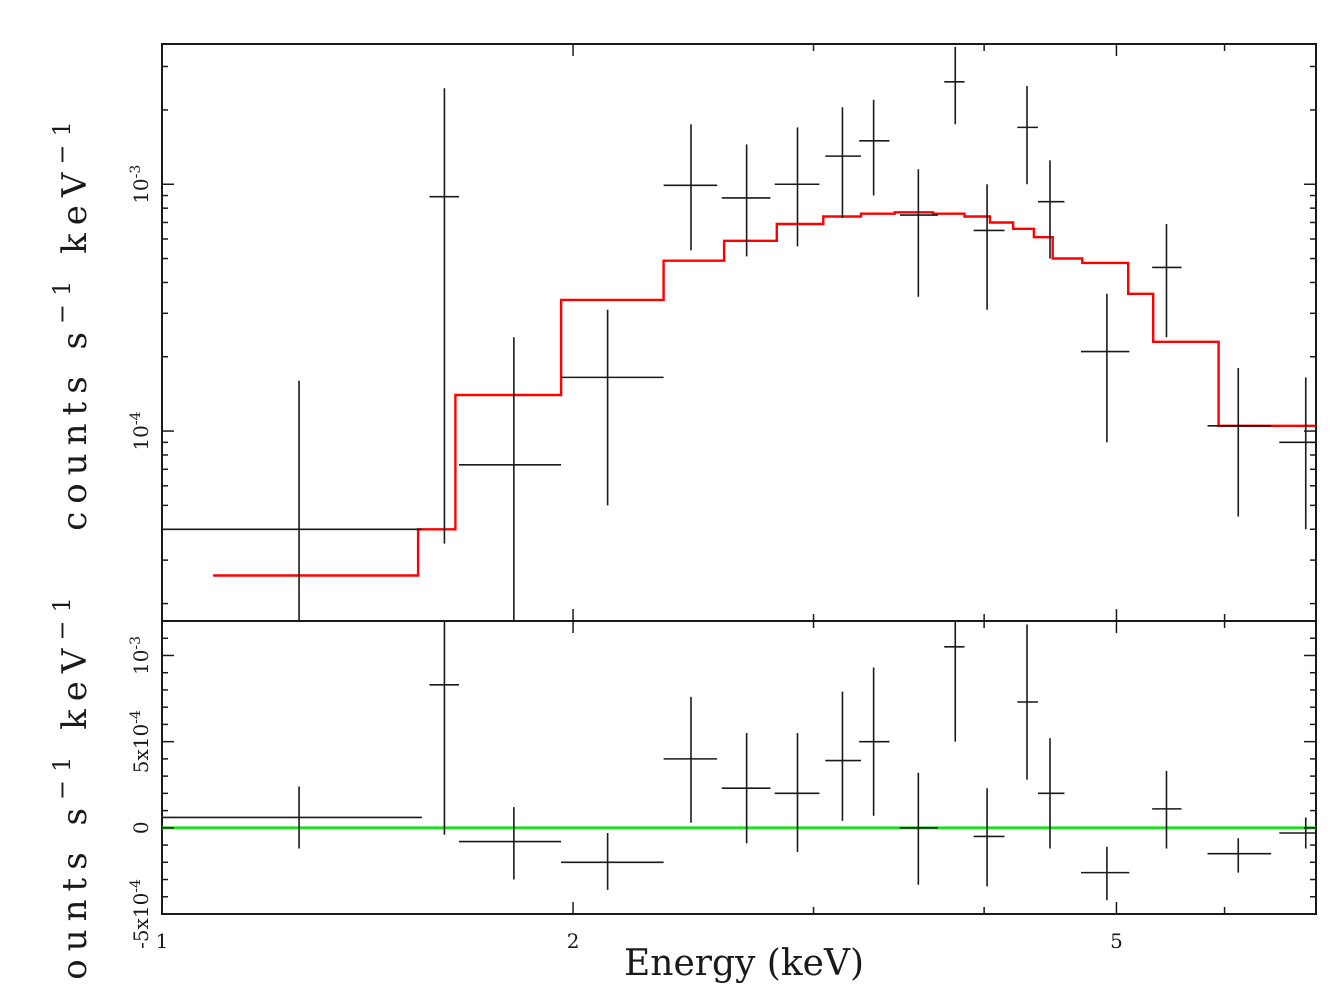  I want to click on tick-label-base: -5x10, so click(141, 921).